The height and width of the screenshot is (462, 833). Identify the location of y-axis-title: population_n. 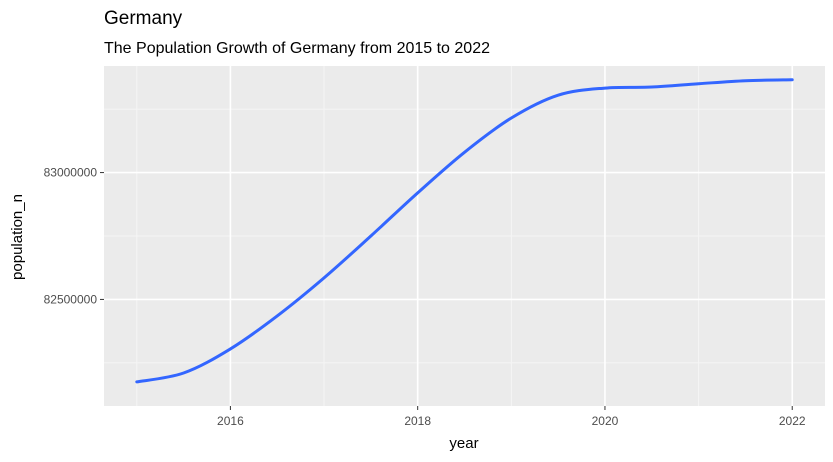
(17, 237).